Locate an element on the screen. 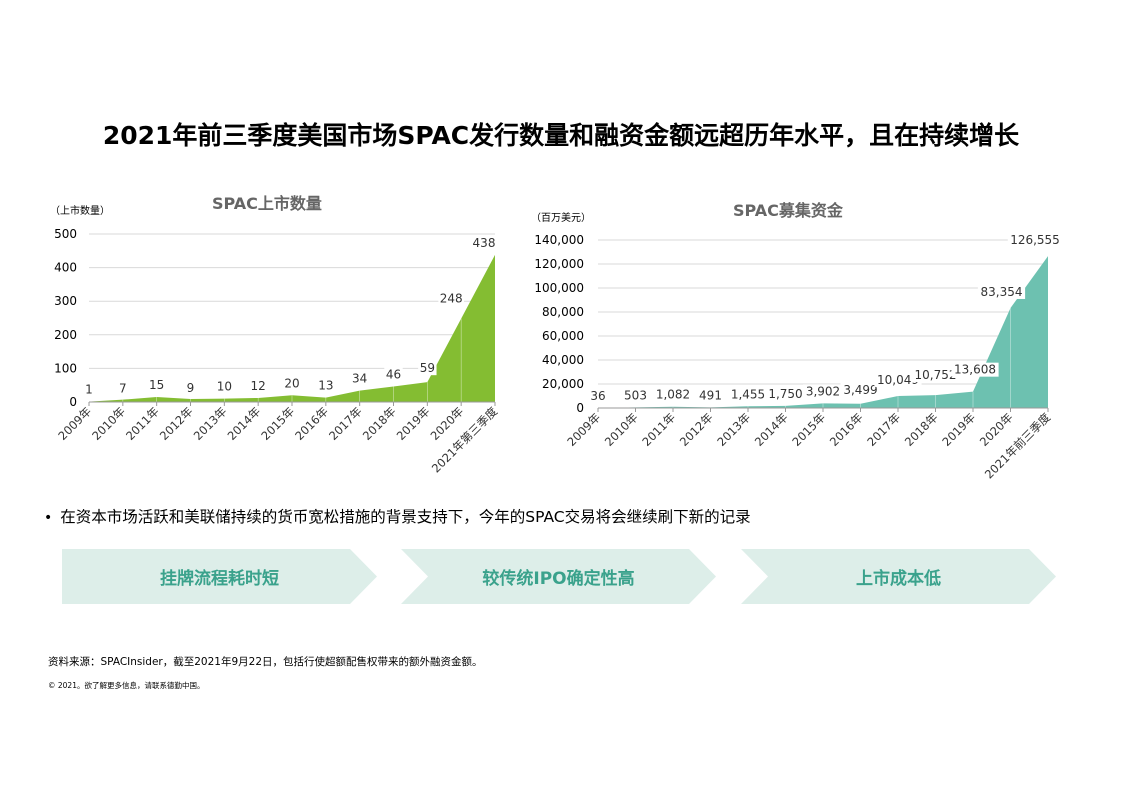  chart-title-count: SPAC上市数量 is located at coordinates (267, 203).